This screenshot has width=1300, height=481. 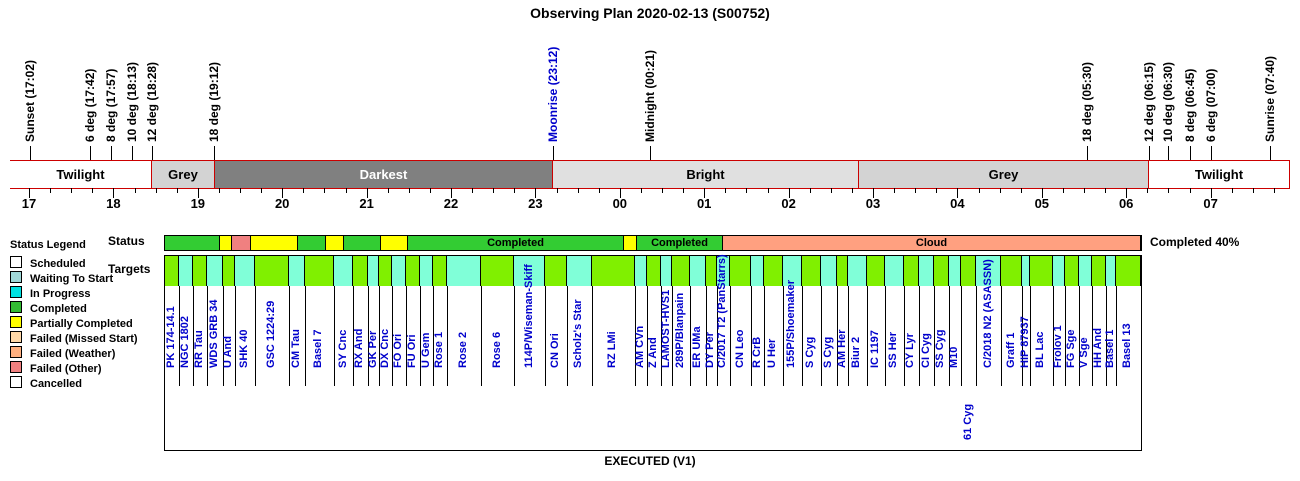 I want to click on target-name: U Gem, so click(x=425, y=350).